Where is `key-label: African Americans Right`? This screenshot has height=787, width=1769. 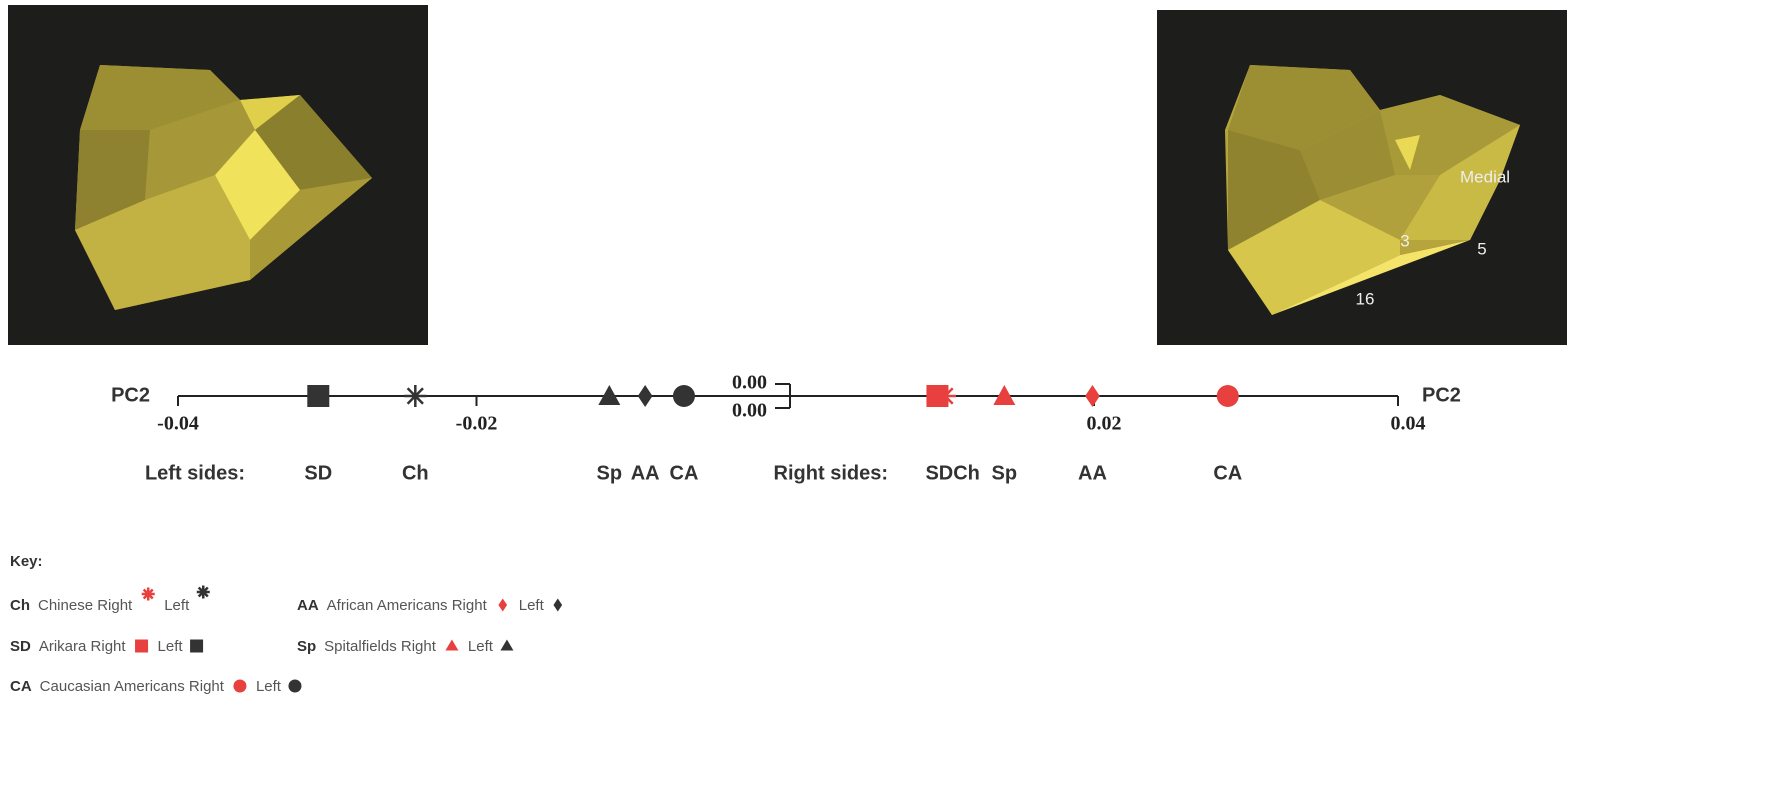 key-label: African Americans Right is located at coordinates (407, 605).